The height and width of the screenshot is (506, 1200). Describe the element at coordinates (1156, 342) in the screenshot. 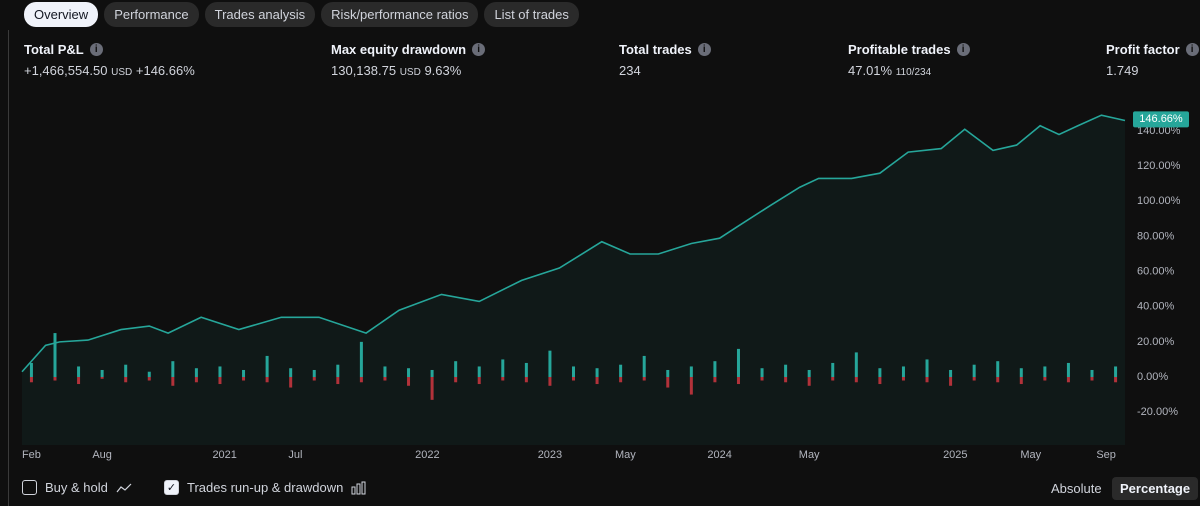

I see `y-tick-label: 20.00%` at that location.